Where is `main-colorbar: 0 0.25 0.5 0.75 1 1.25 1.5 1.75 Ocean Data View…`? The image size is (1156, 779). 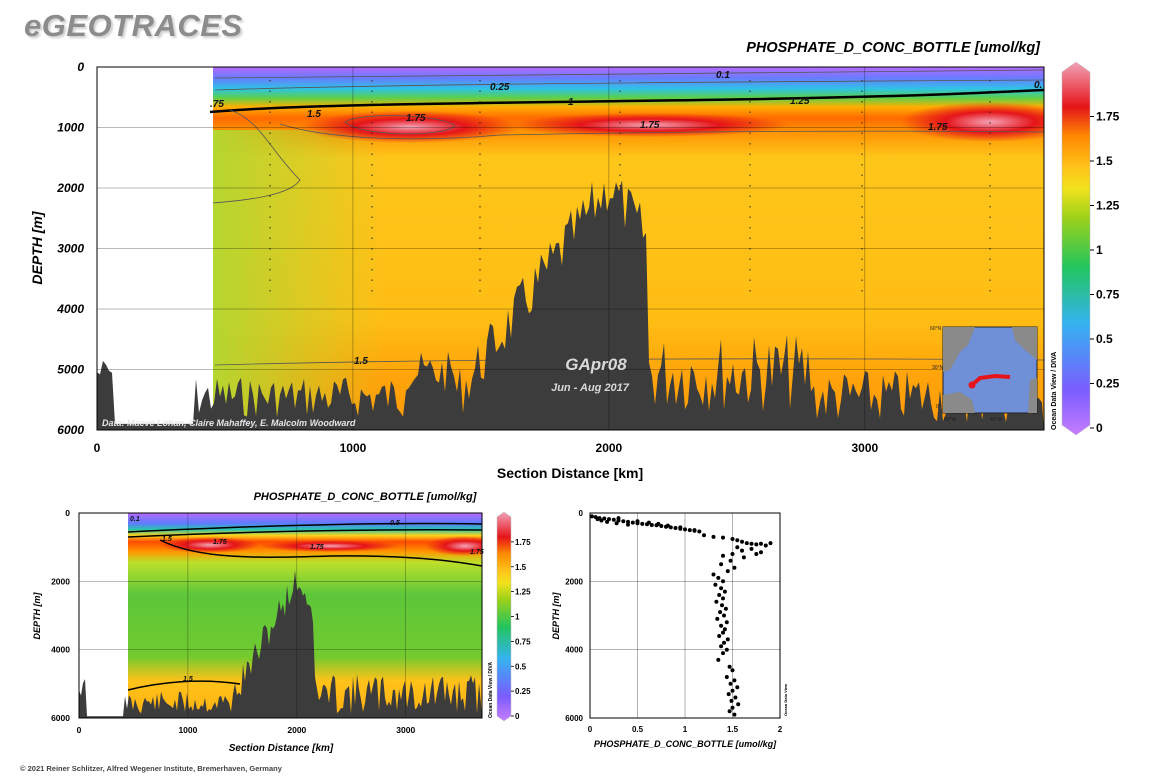 main-colorbar: 0 0.25 0.5 0.75 1 1.25 1.5 1.75 Ocean Data View… is located at coordinates (1085, 248).